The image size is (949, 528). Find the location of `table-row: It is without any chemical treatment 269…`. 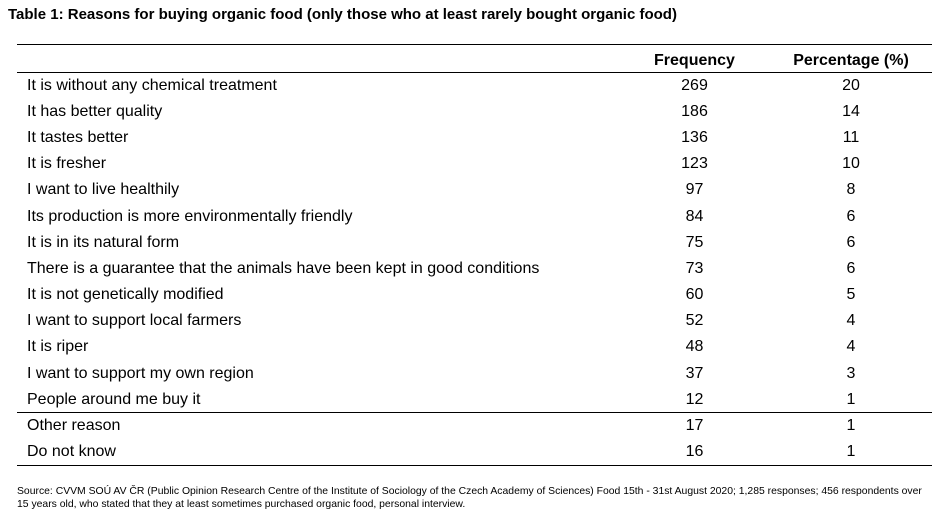

table-row: It is without any chemical treatment 269… is located at coordinates (474, 86).